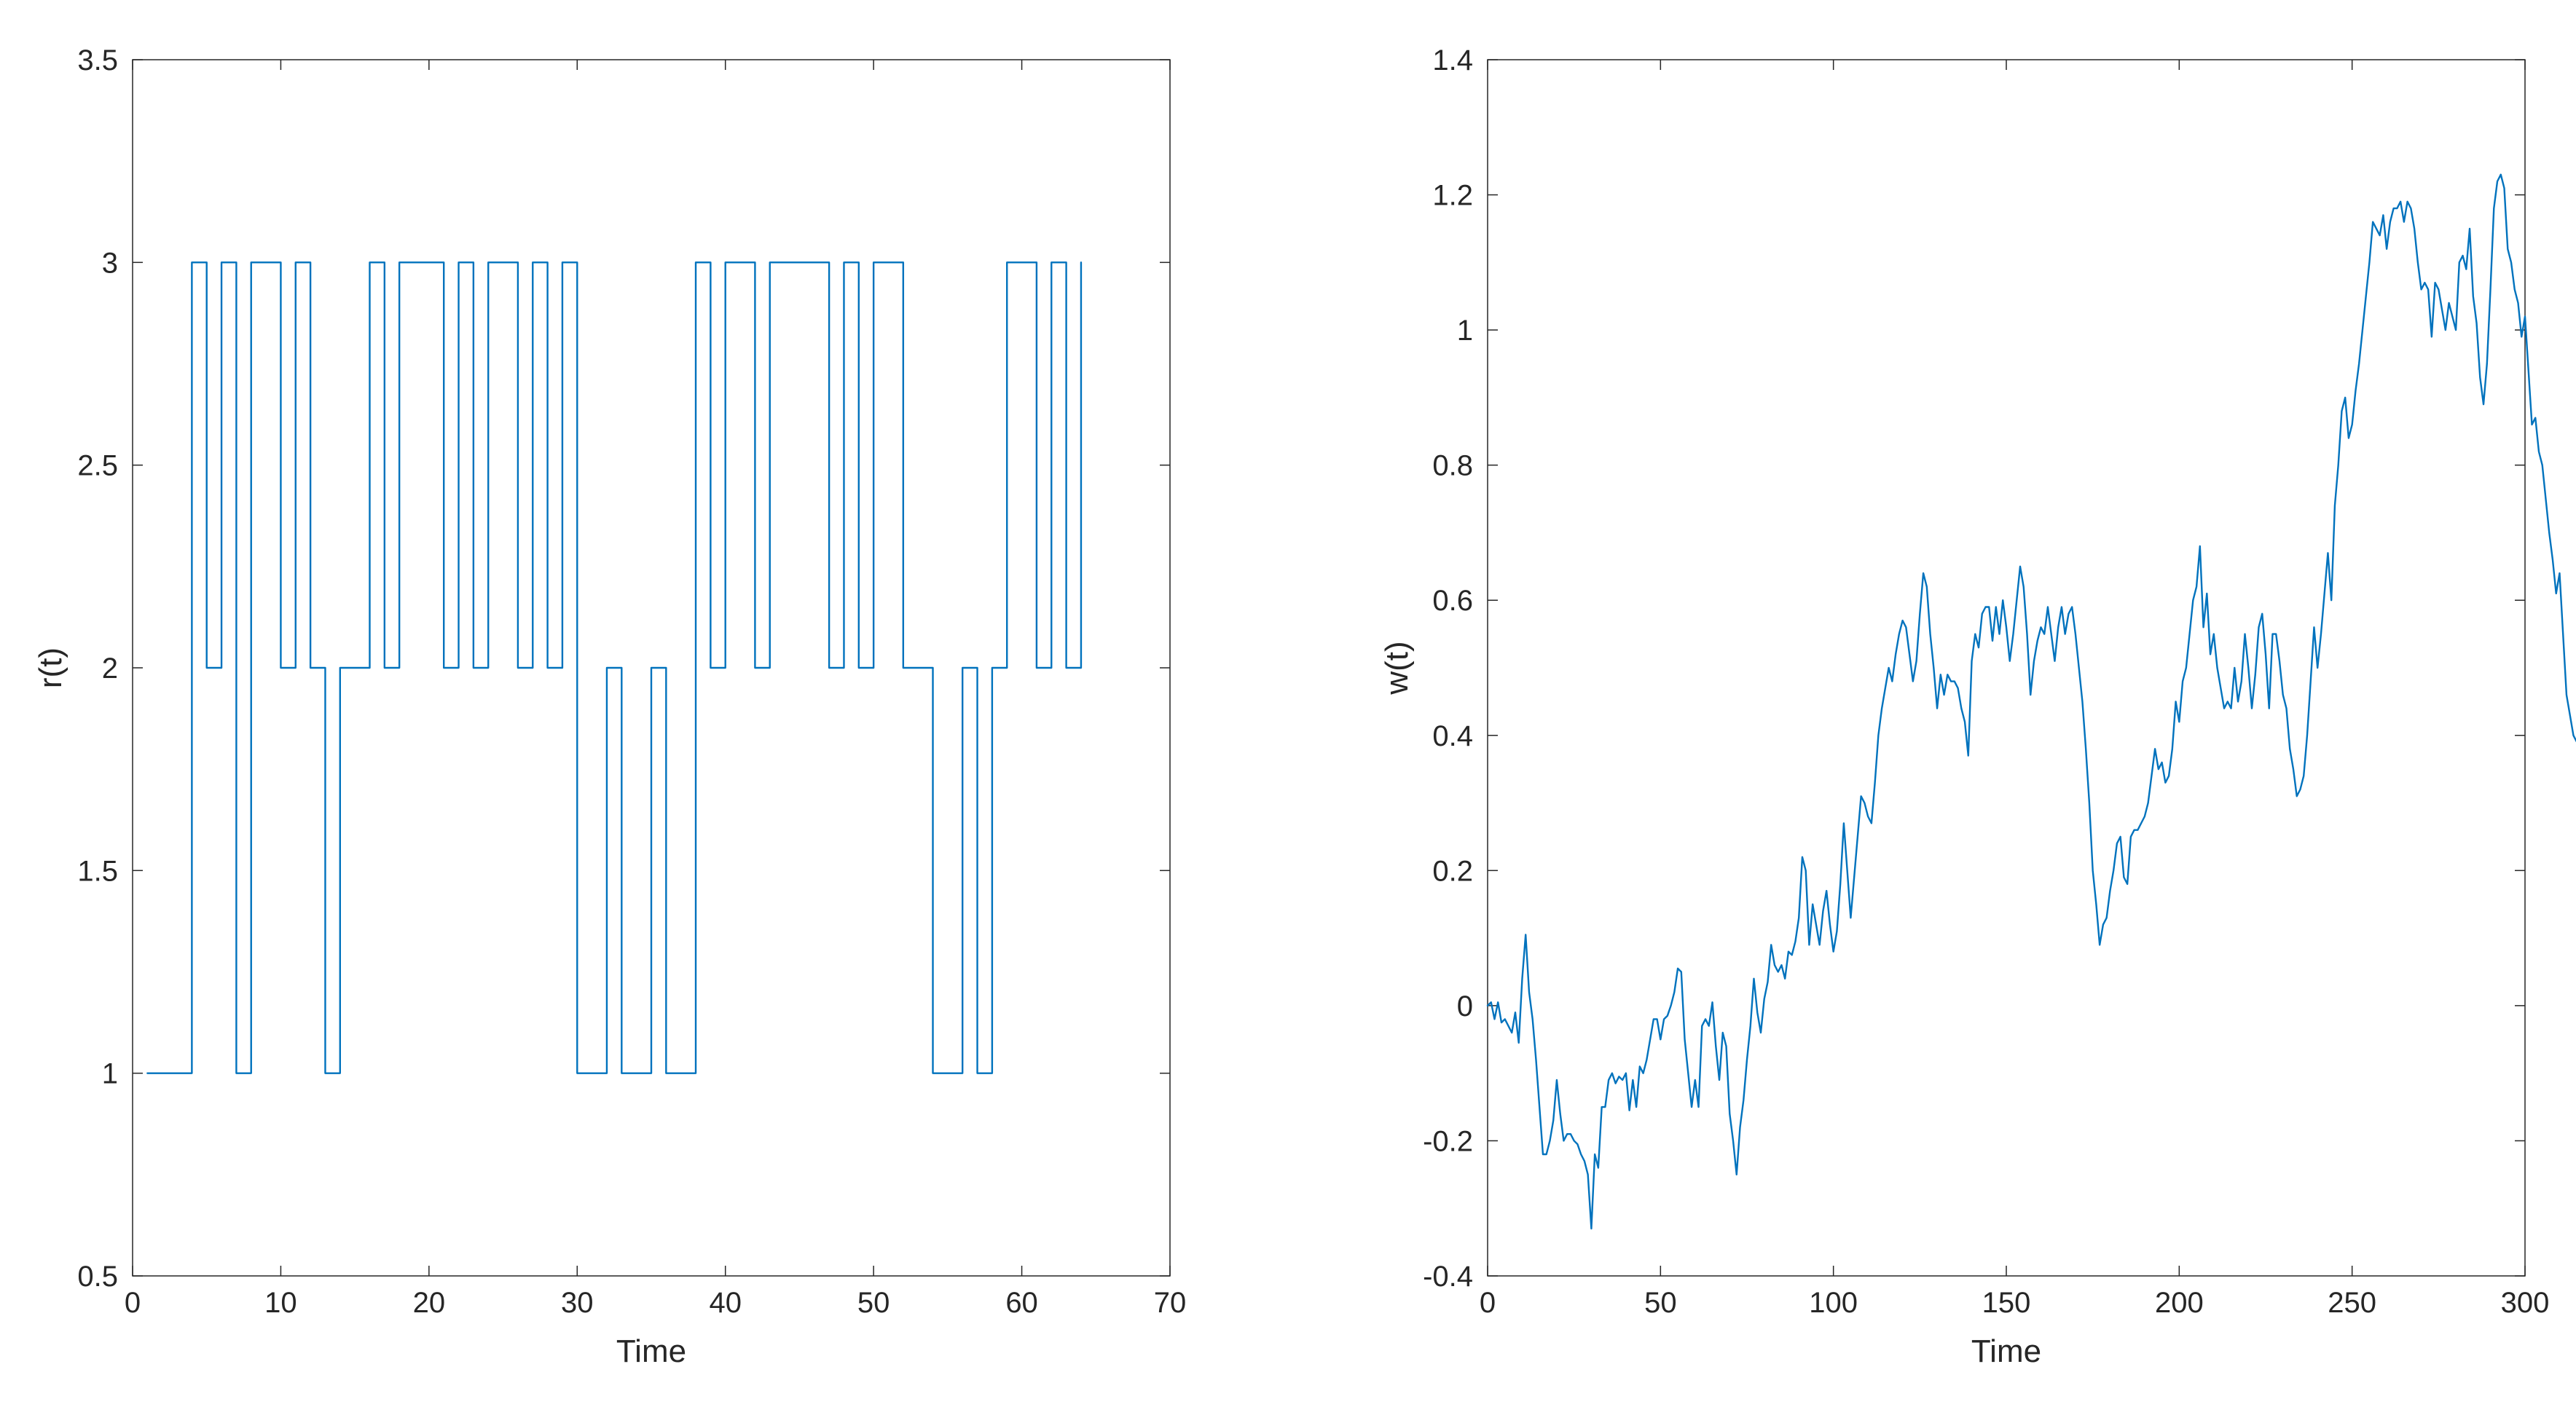  I want to click on x-tick-label: 150, so click(2006, 1303).